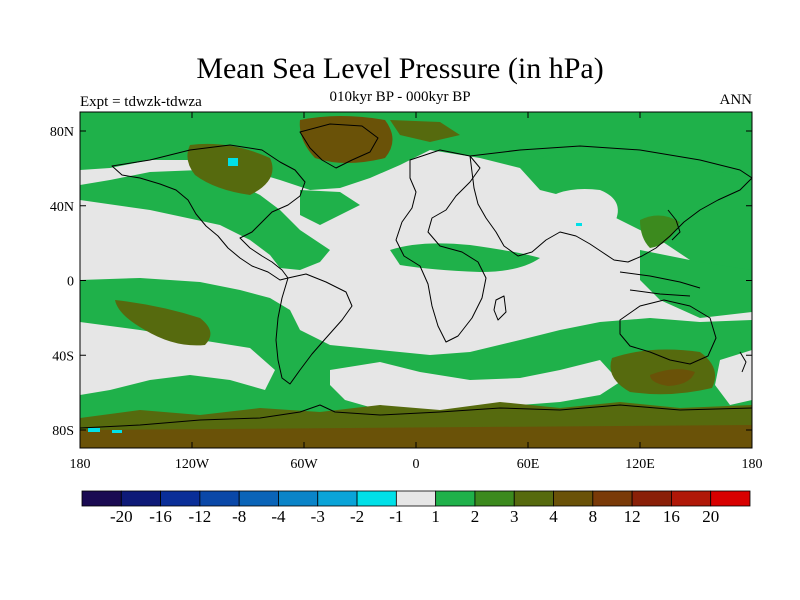 The height and width of the screenshot is (600, 800). What do you see at coordinates (192, 464) in the screenshot?
I see `lon-tick-label: 120W` at bounding box center [192, 464].